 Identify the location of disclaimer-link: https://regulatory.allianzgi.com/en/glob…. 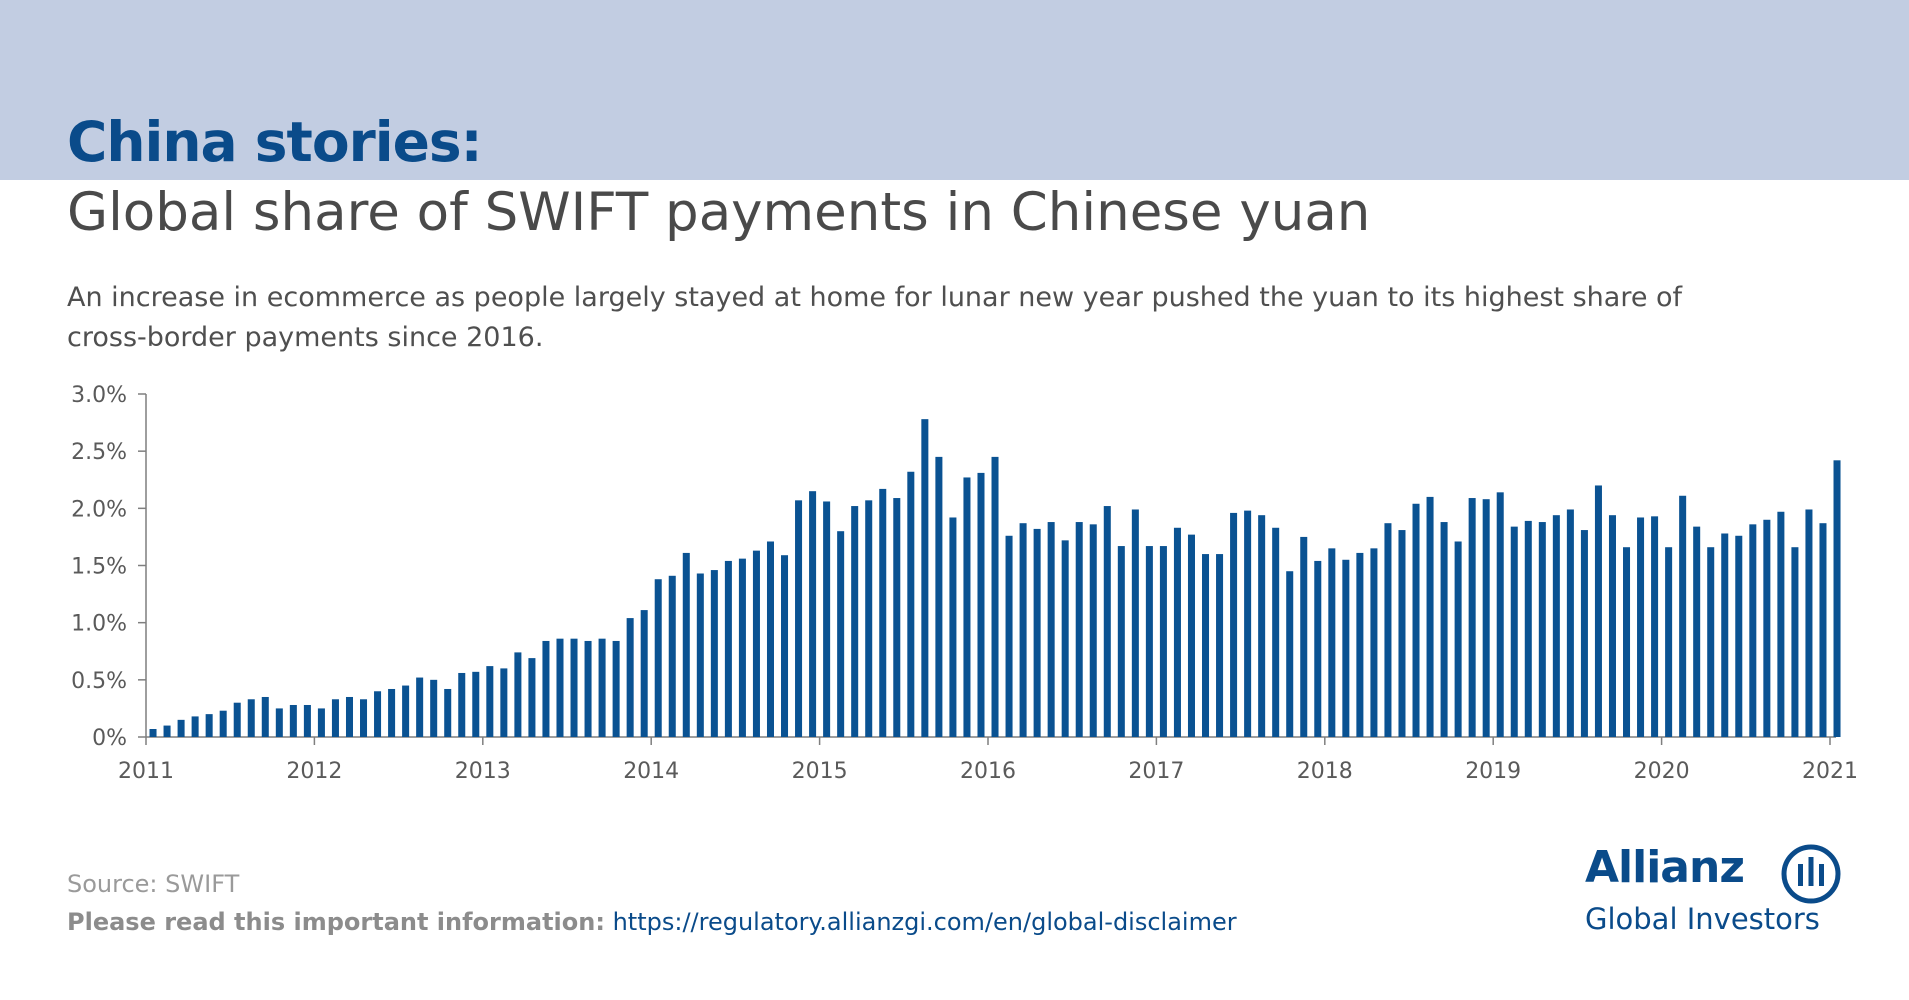
(924, 922).